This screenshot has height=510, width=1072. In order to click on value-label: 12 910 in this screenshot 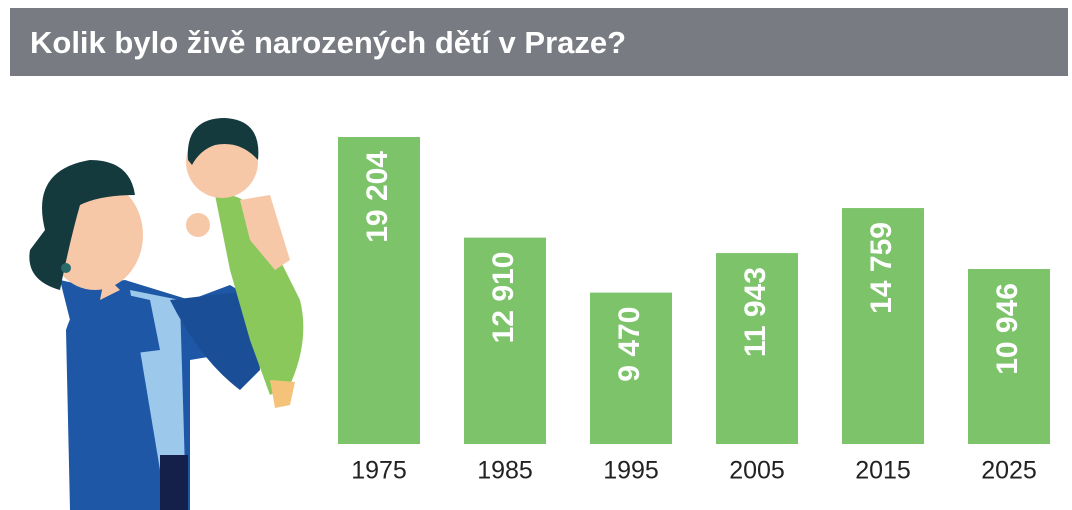, I will do `click(503, 298)`.